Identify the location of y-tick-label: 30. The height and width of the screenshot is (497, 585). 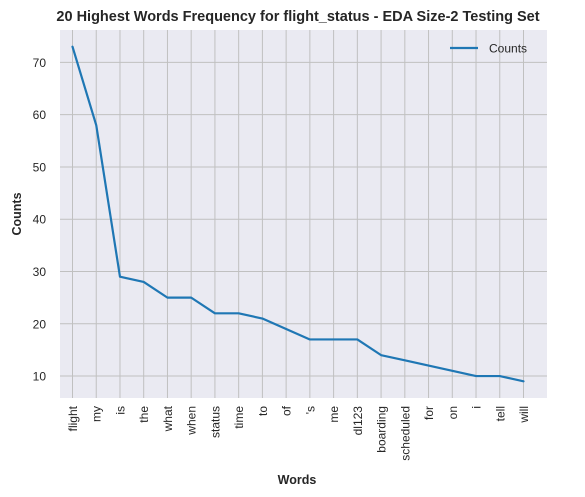
(40, 272).